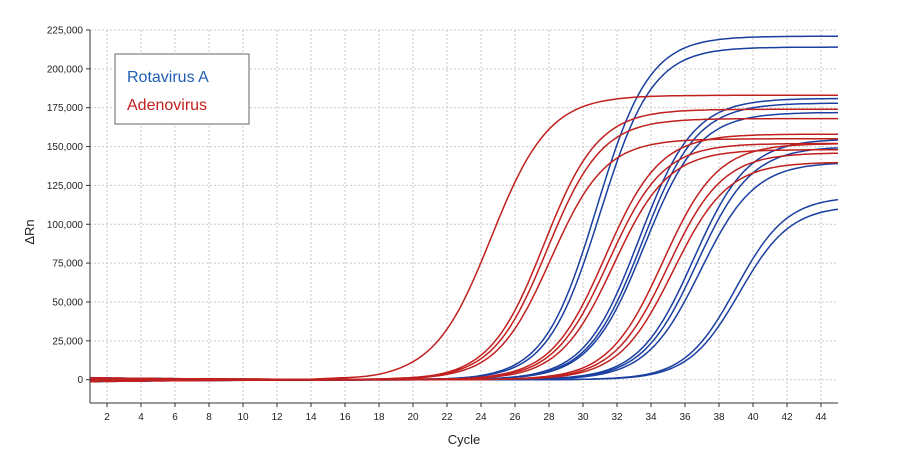 The width and height of the screenshot is (900, 459). I want to click on x-tick-label: 4, so click(141, 417).